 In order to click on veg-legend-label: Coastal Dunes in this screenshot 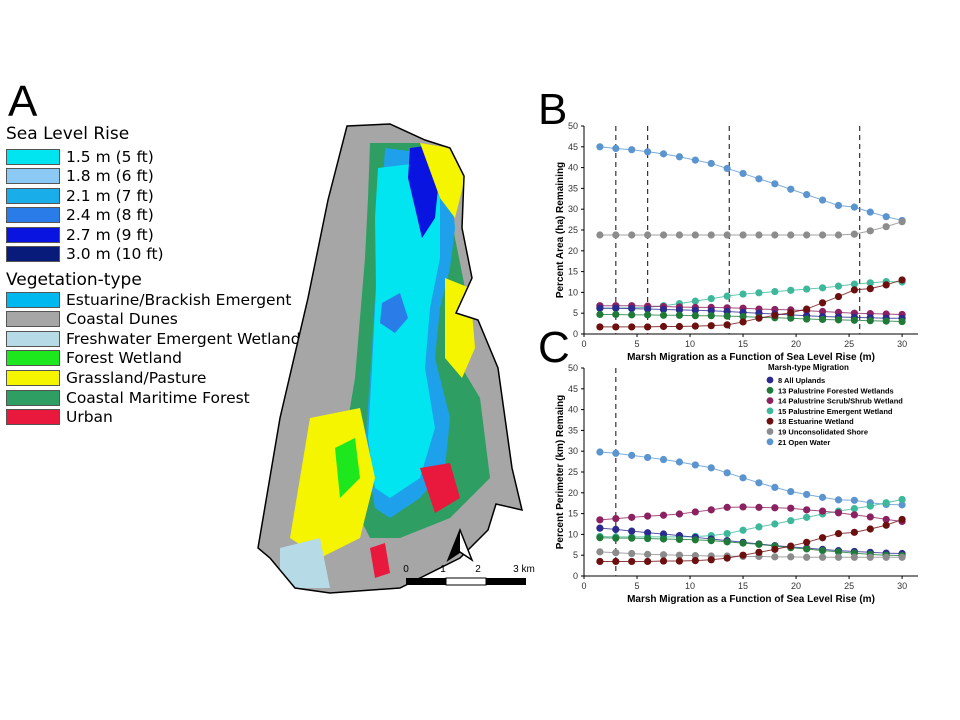, I will do `click(122, 319)`.